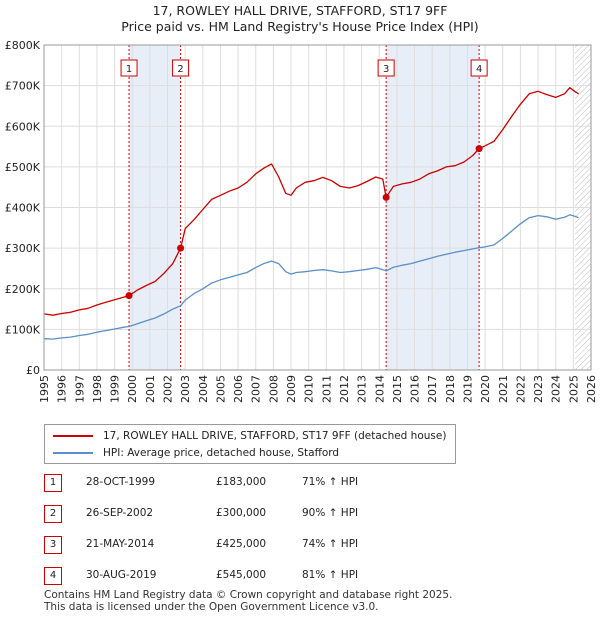 This screenshot has width=600, height=620. Describe the element at coordinates (220, 389) in the screenshot. I see `x-tick-label: 2005` at that location.